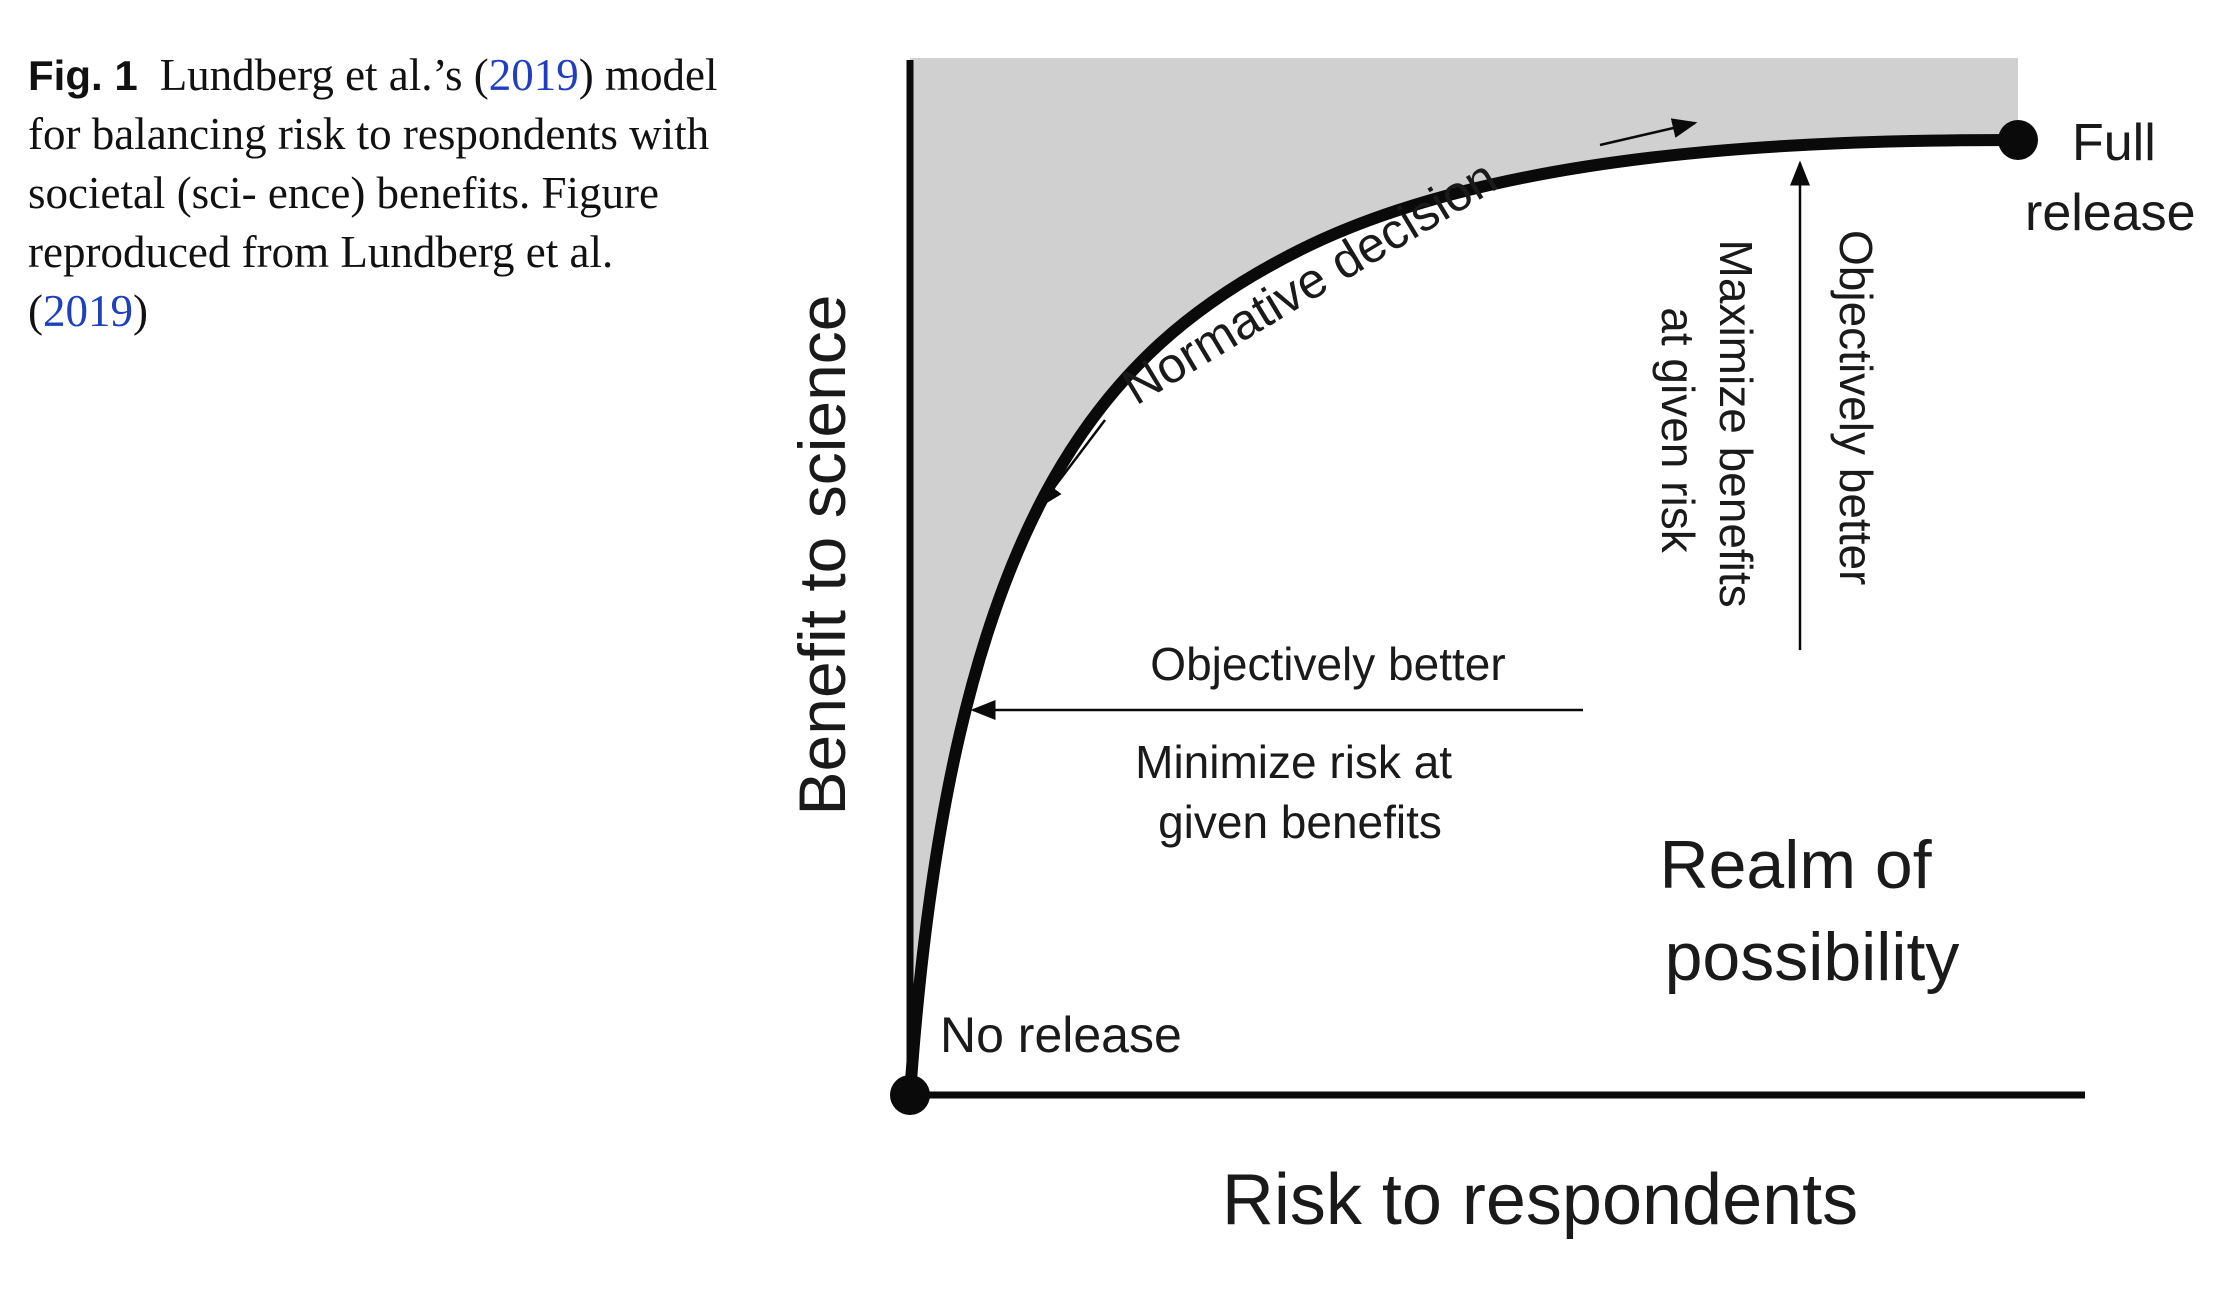  I want to click on figure-number: Fig. 1, so click(83, 75).